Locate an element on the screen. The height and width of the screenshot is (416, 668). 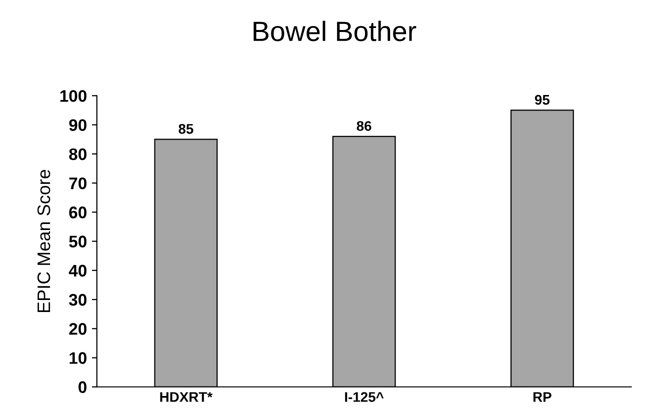
x-tick-label: I-125^ is located at coordinates (364, 397).